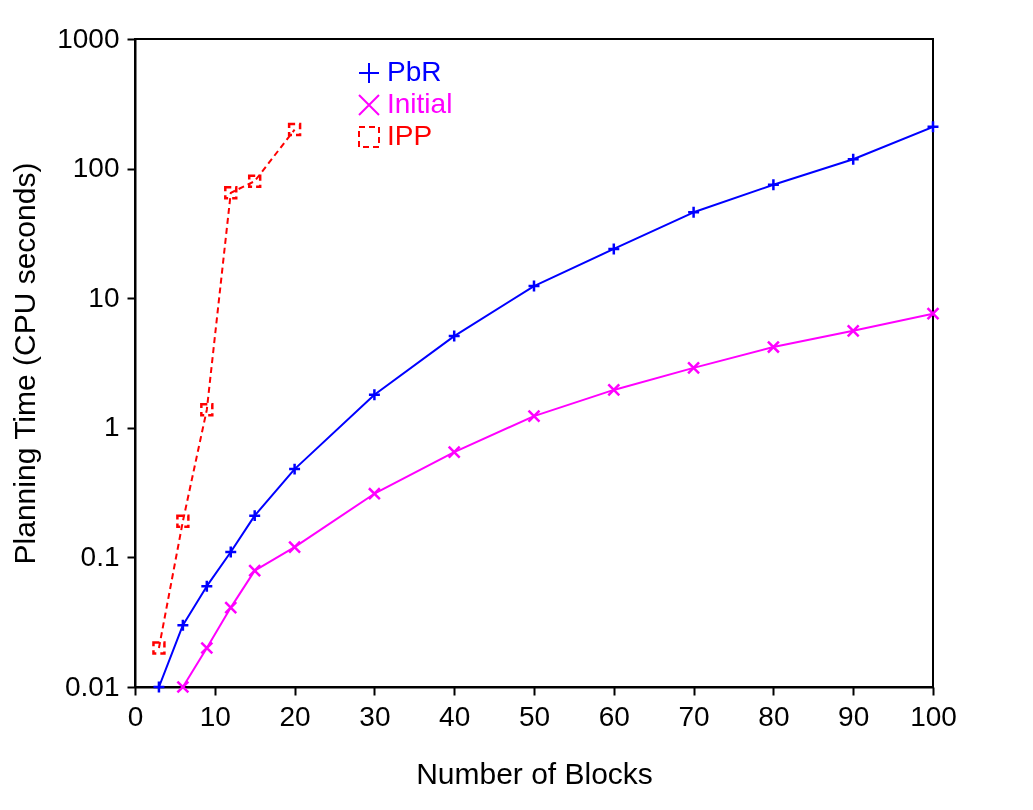 The height and width of the screenshot is (810, 1033). I want to click on x-tick-label: 60, so click(614, 716).